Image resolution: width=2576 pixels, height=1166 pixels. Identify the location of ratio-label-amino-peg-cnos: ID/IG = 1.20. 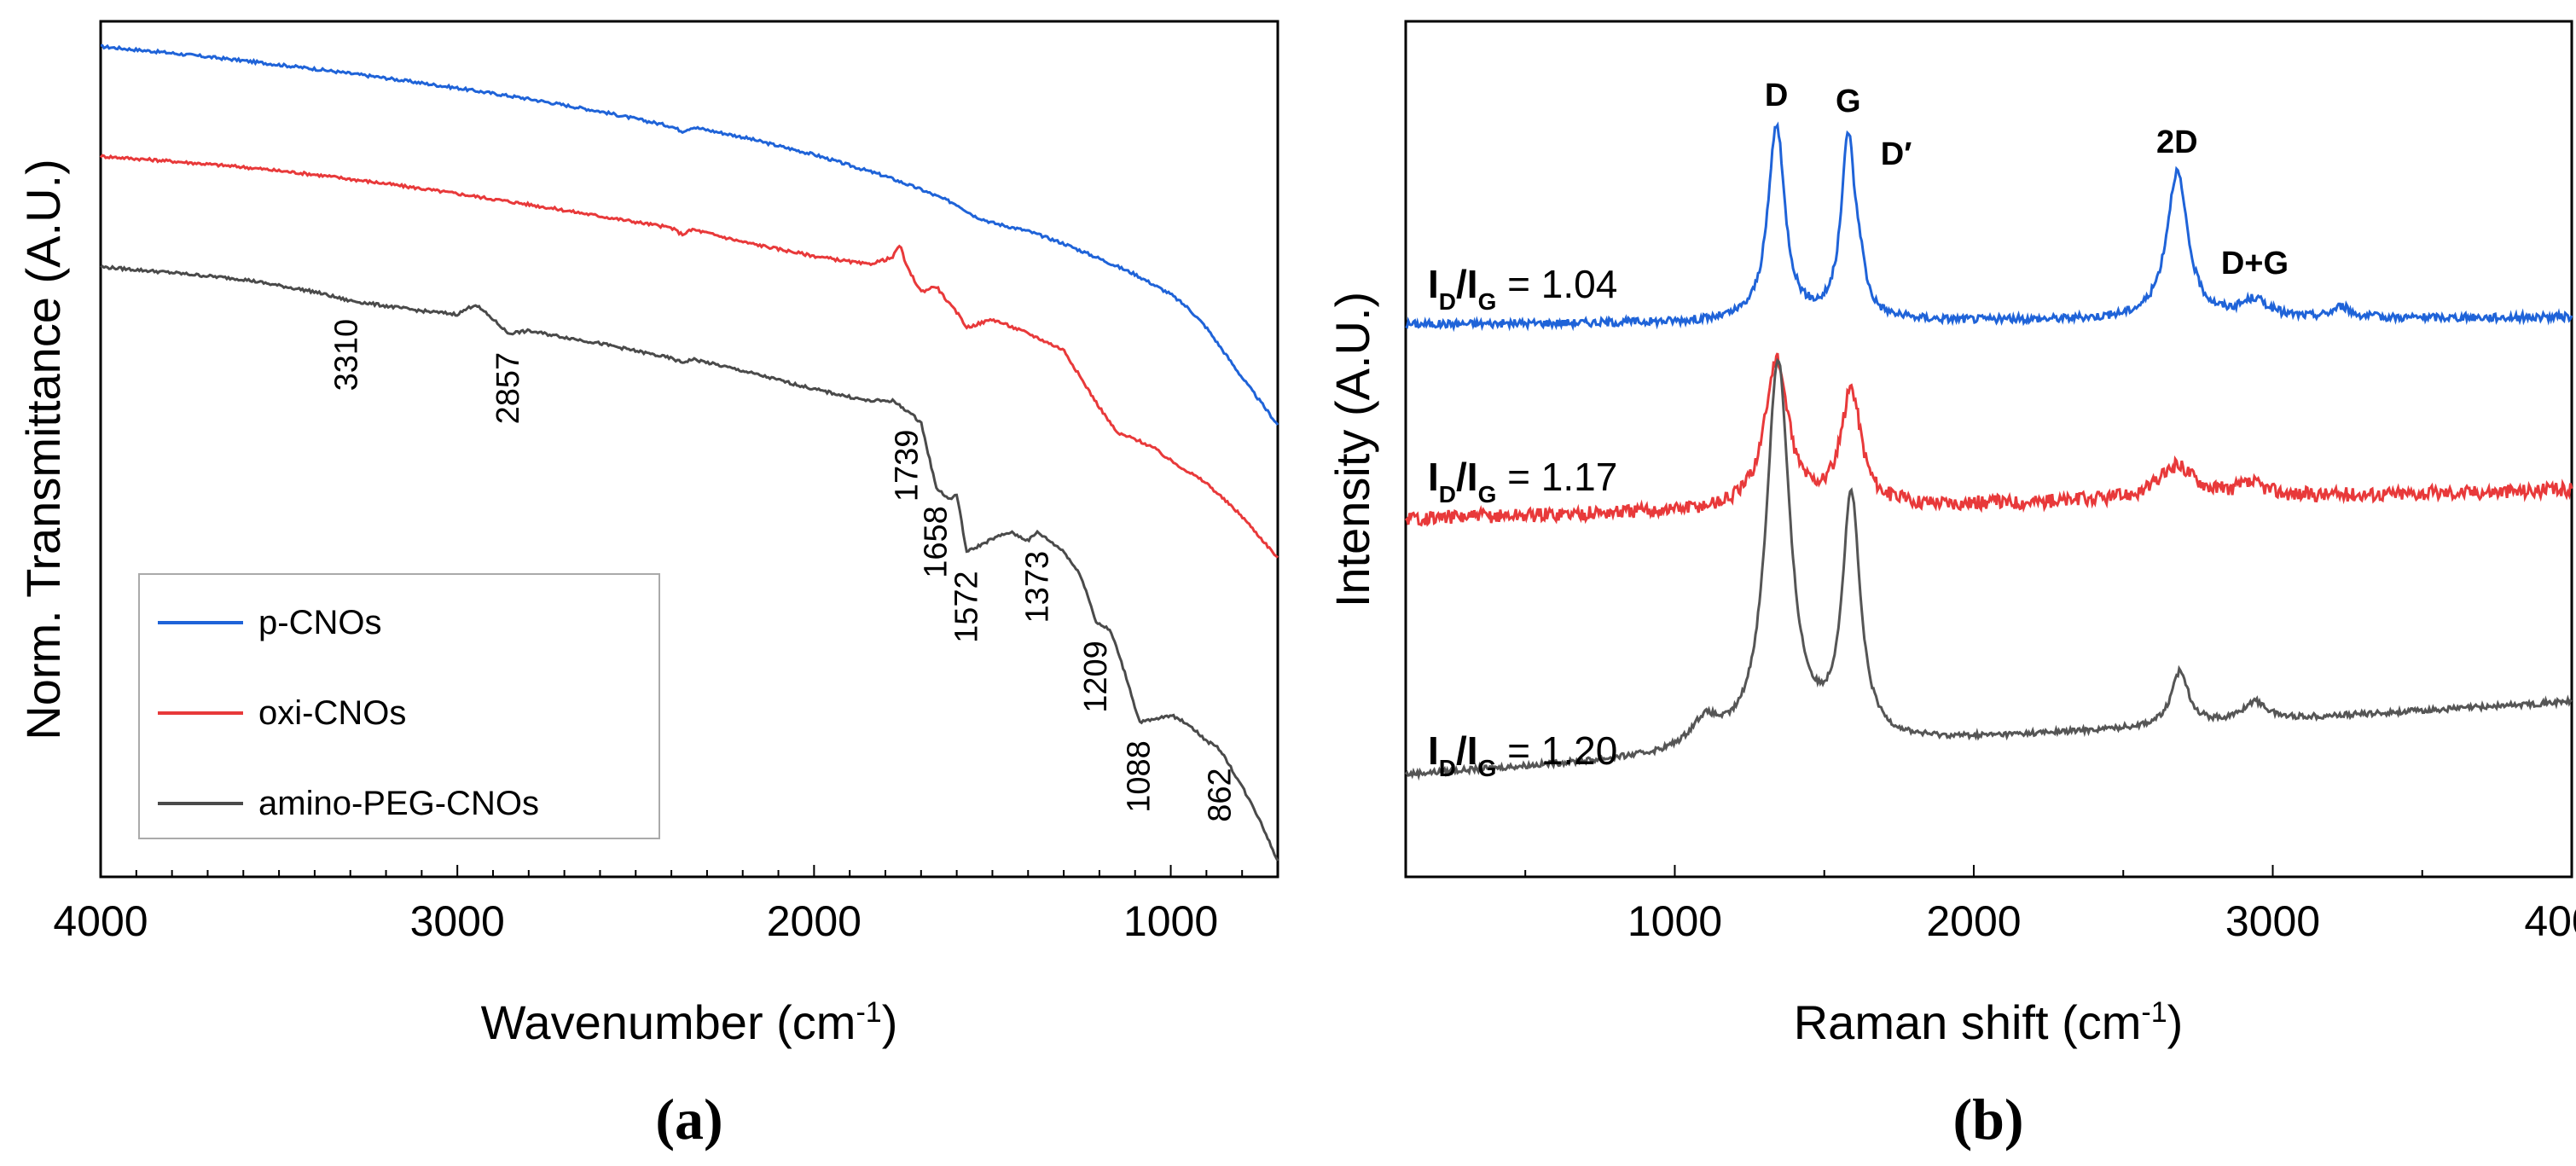
(1522, 754).